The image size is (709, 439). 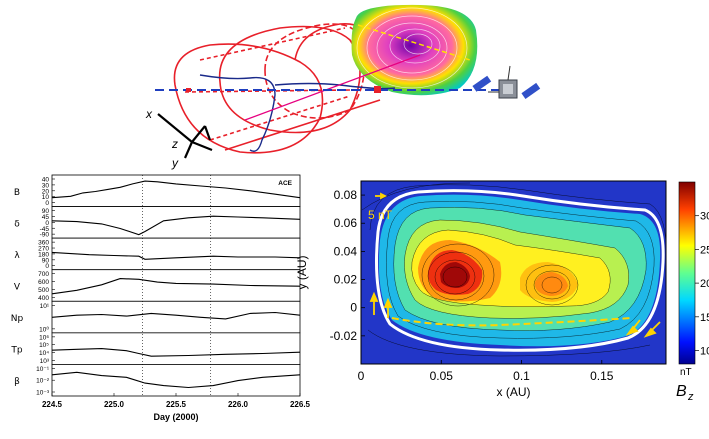 What do you see at coordinates (176, 404) in the screenshot?
I see `xtick-label: 225.5` at bounding box center [176, 404].